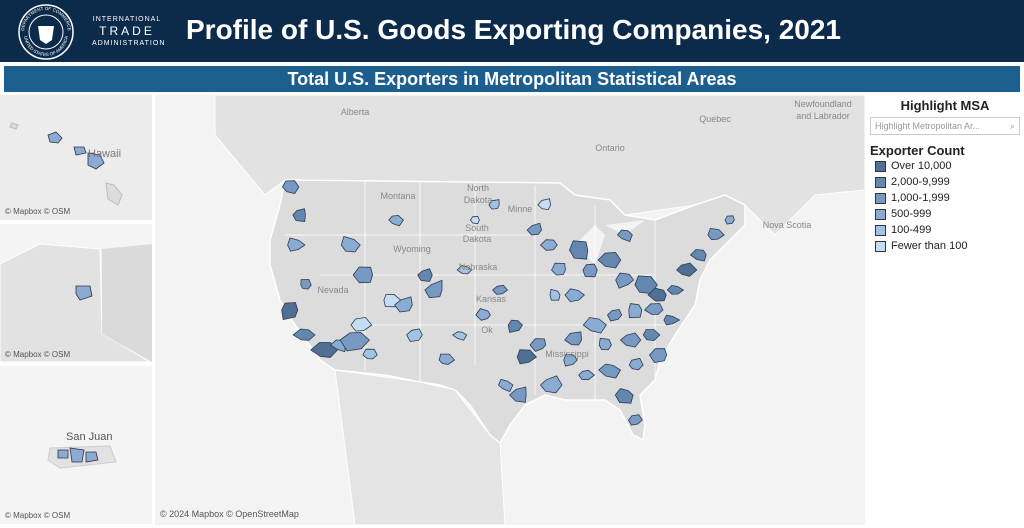  Describe the element at coordinates (929, 246) in the screenshot. I see `legend-label: Fewer than 100` at that location.